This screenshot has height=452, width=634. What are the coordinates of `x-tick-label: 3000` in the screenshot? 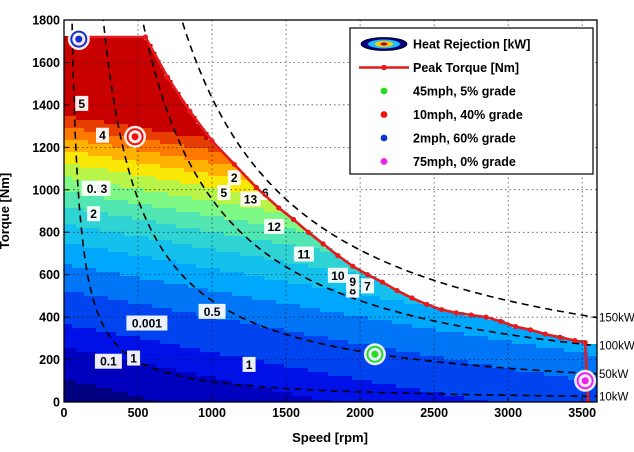 It's located at (508, 413).